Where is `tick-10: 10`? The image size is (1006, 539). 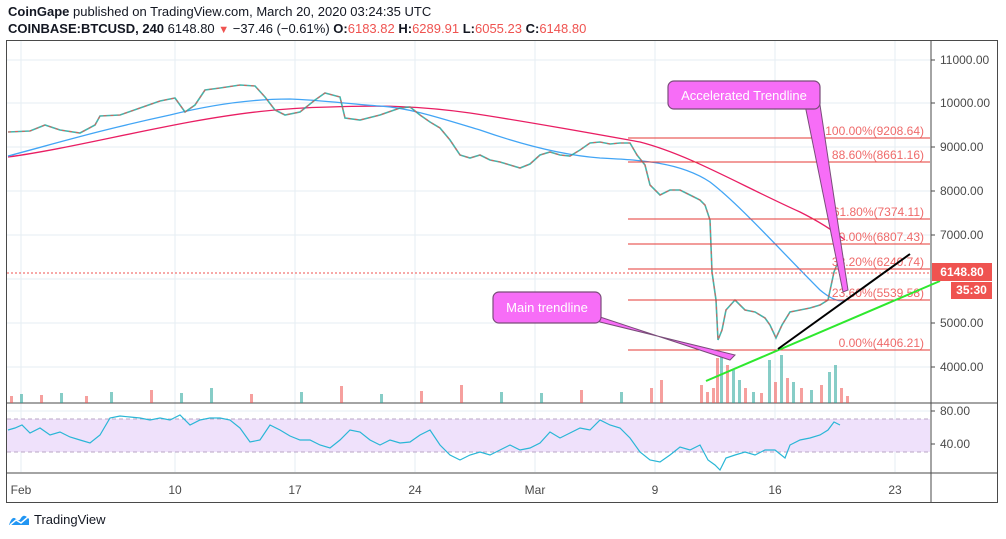 tick-10: 10 is located at coordinates (175, 490).